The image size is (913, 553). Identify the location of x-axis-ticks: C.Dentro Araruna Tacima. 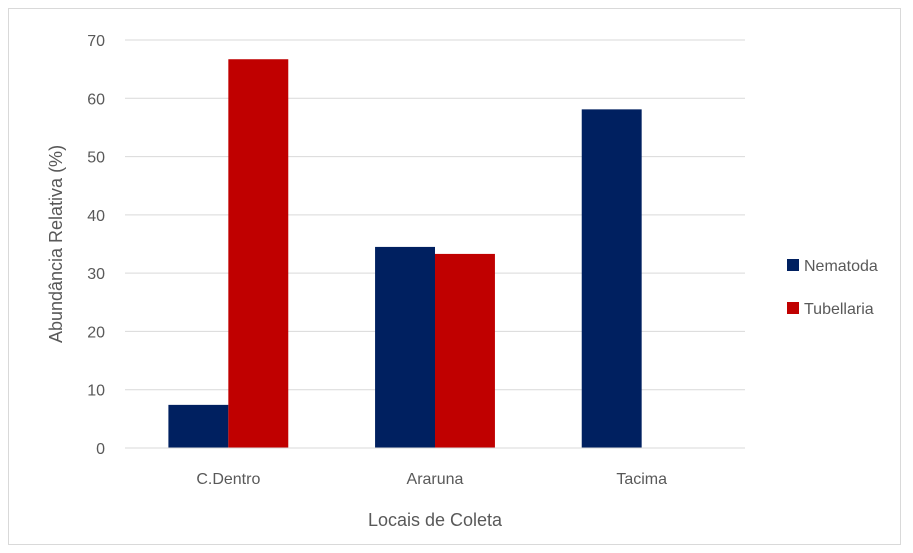
(431, 479).